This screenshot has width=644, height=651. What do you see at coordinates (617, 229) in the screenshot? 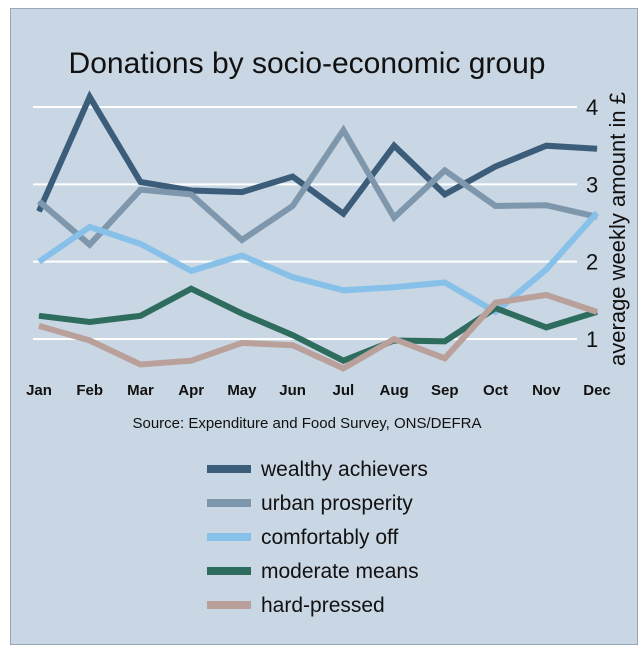
I see `y-axis-label: average weekly amount in £` at bounding box center [617, 229].